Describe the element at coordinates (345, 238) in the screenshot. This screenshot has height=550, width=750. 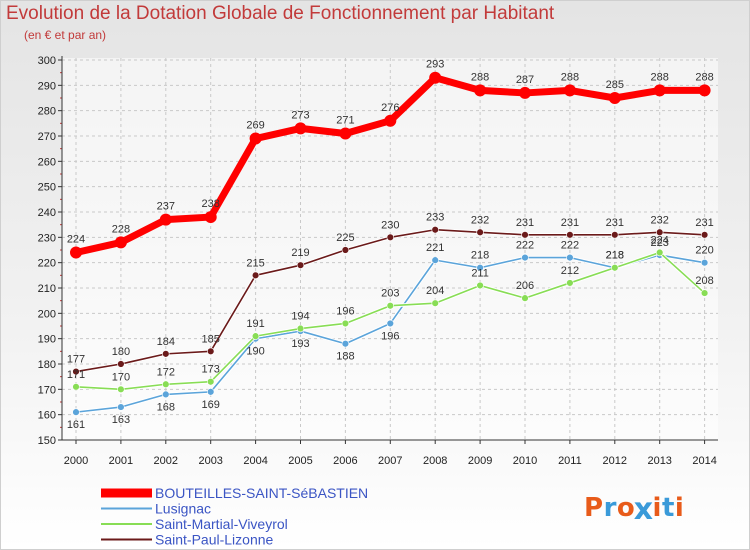
I see `data-label: 225` at that location.